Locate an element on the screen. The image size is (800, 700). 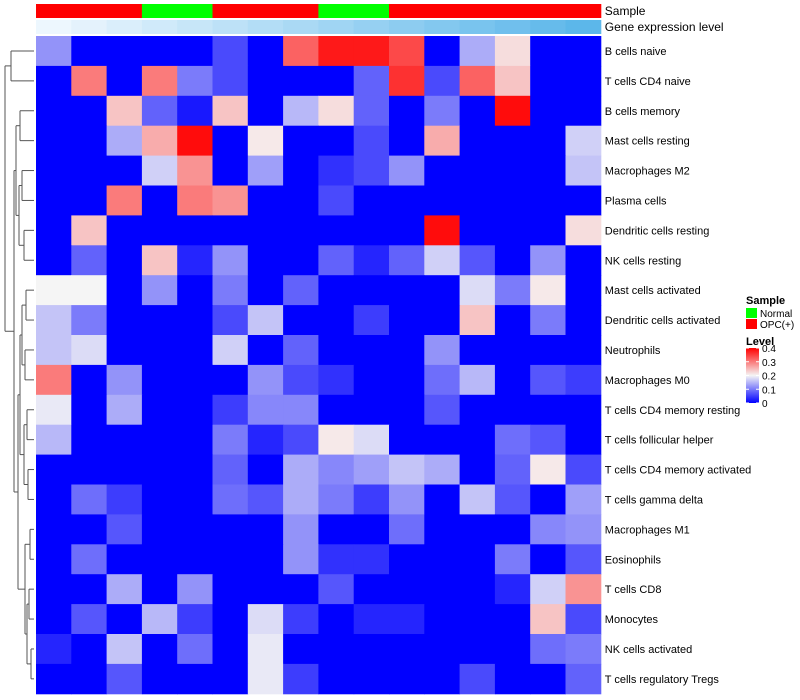
row-label: Dendritic cells resting is located at coordinates (657, 231).